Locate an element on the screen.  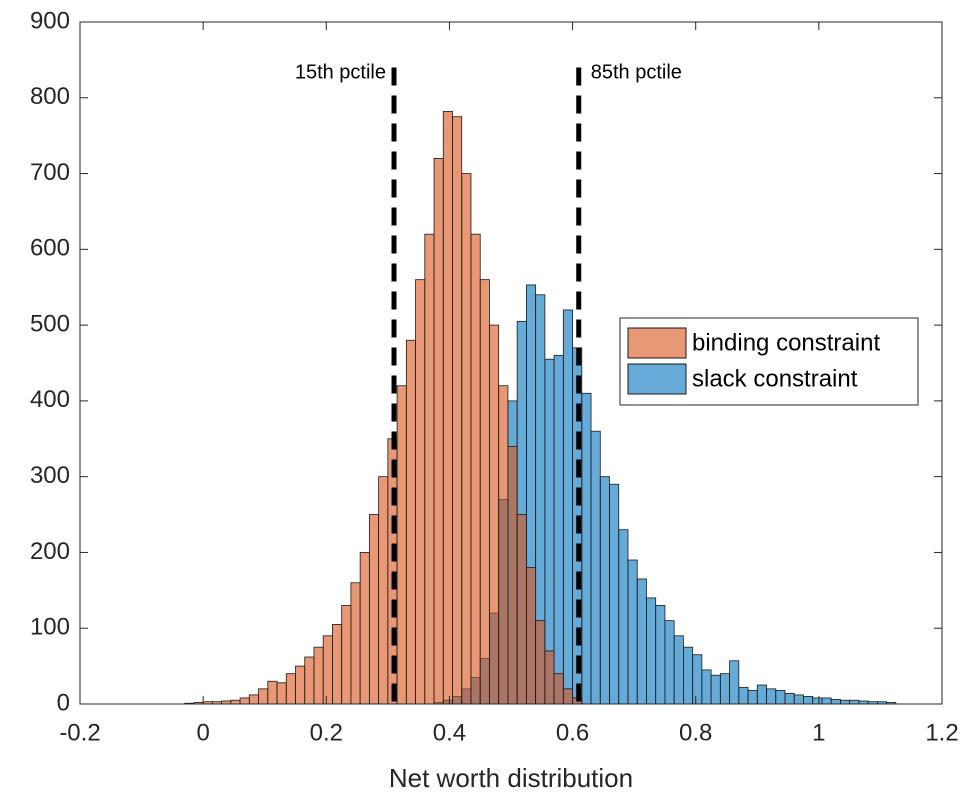
x-tick-label: 1.2 is located at coordinates (941, 732).